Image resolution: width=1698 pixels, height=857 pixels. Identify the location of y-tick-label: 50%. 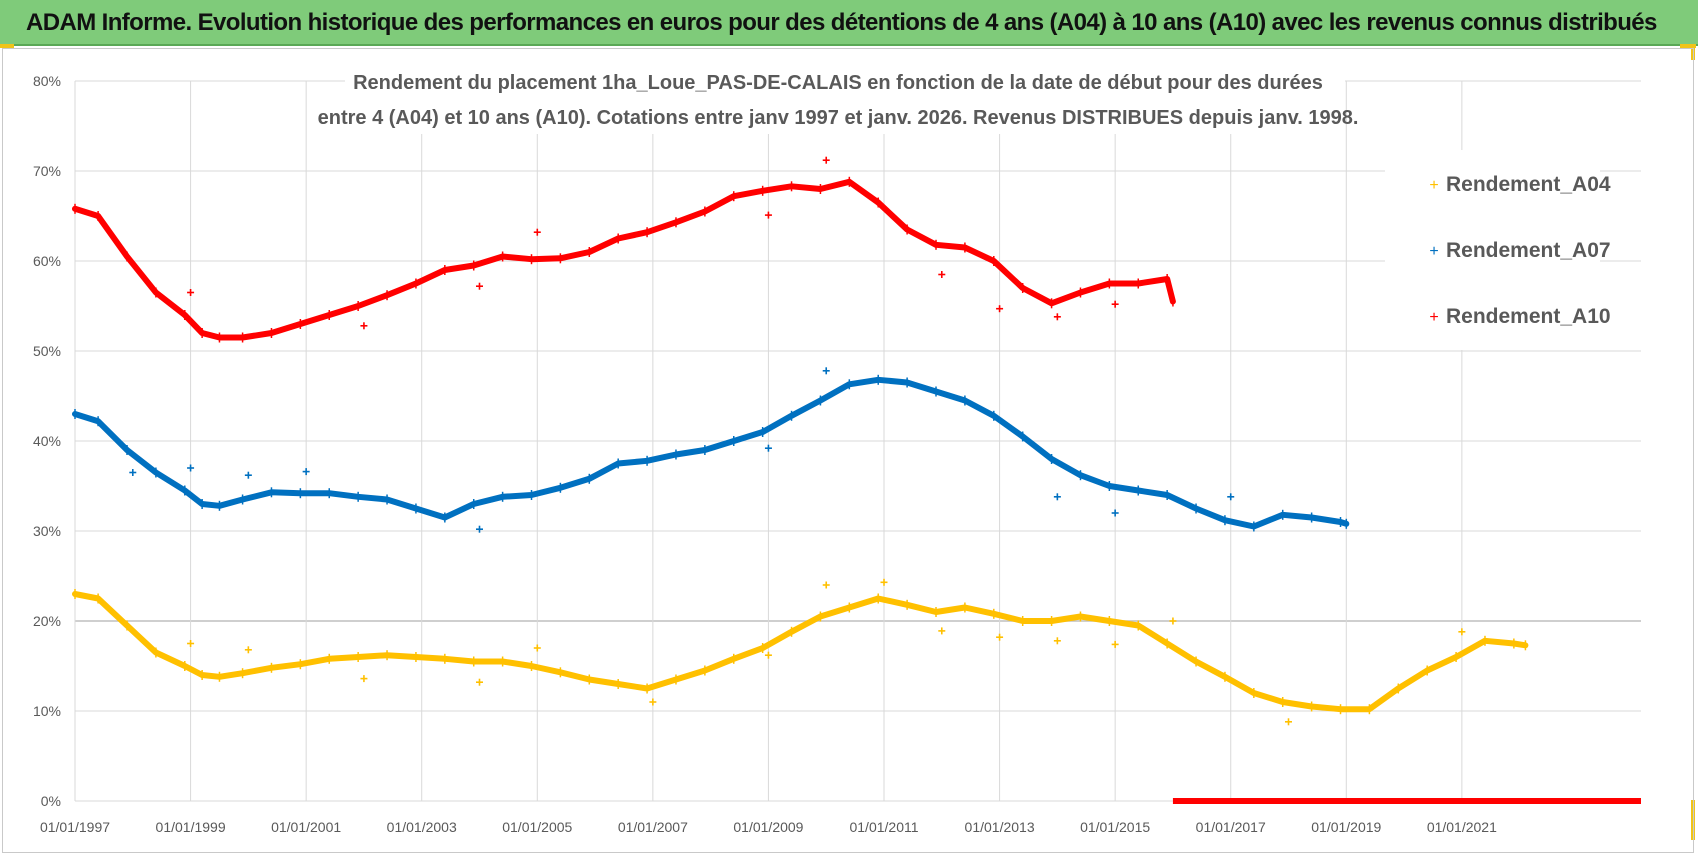
(47, 351).